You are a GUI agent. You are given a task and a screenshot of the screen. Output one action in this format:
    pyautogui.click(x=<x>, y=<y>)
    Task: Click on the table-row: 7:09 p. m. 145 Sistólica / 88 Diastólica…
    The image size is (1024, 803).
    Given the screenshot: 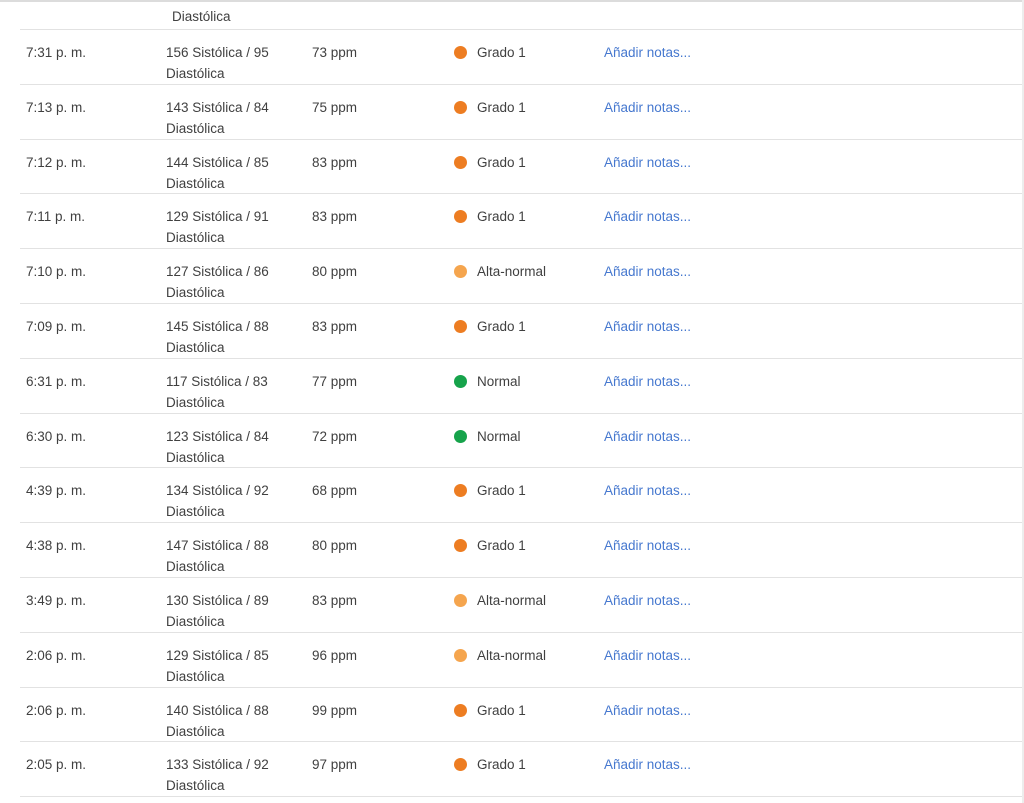 What is the action you would take?
    pyautogui.click(x=521, y=331)
    